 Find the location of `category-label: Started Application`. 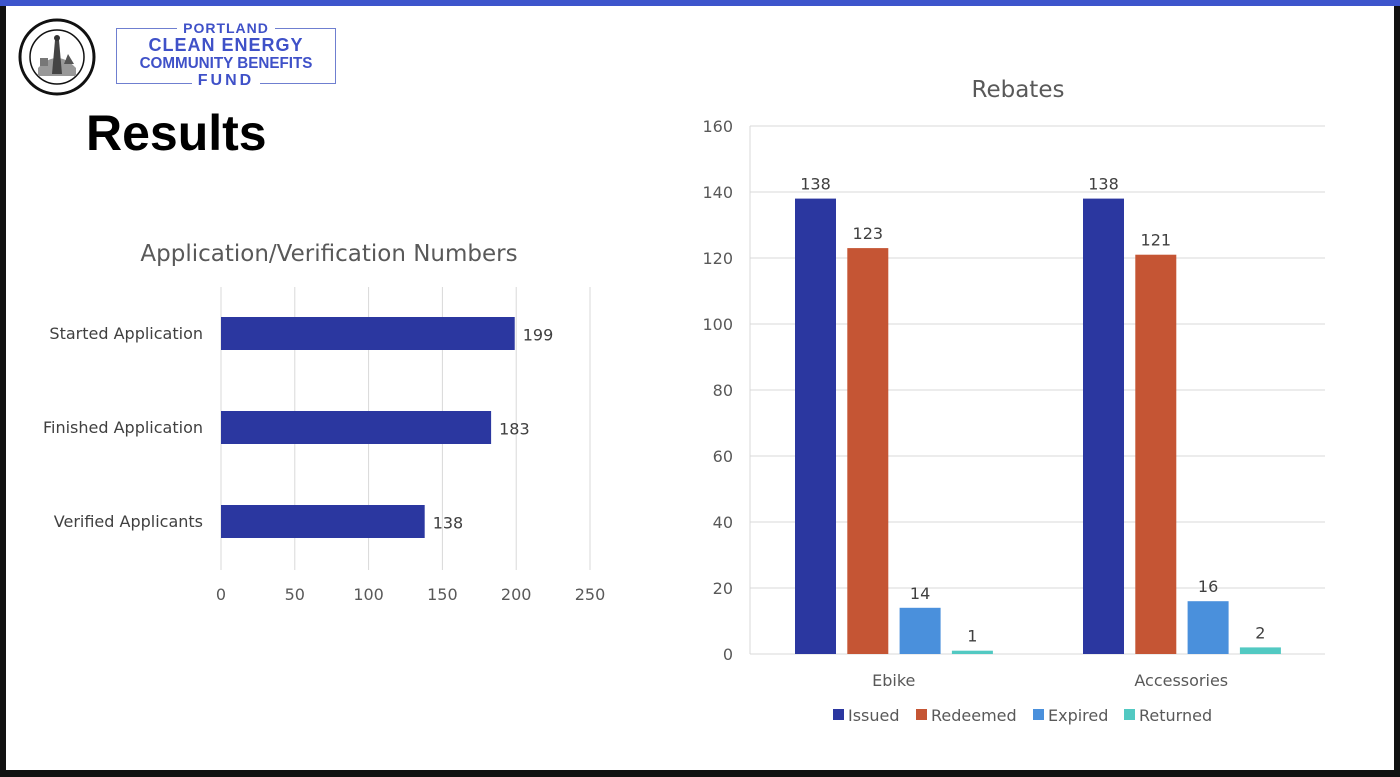

category-label: Started Application is located at coordinates (126, 333).